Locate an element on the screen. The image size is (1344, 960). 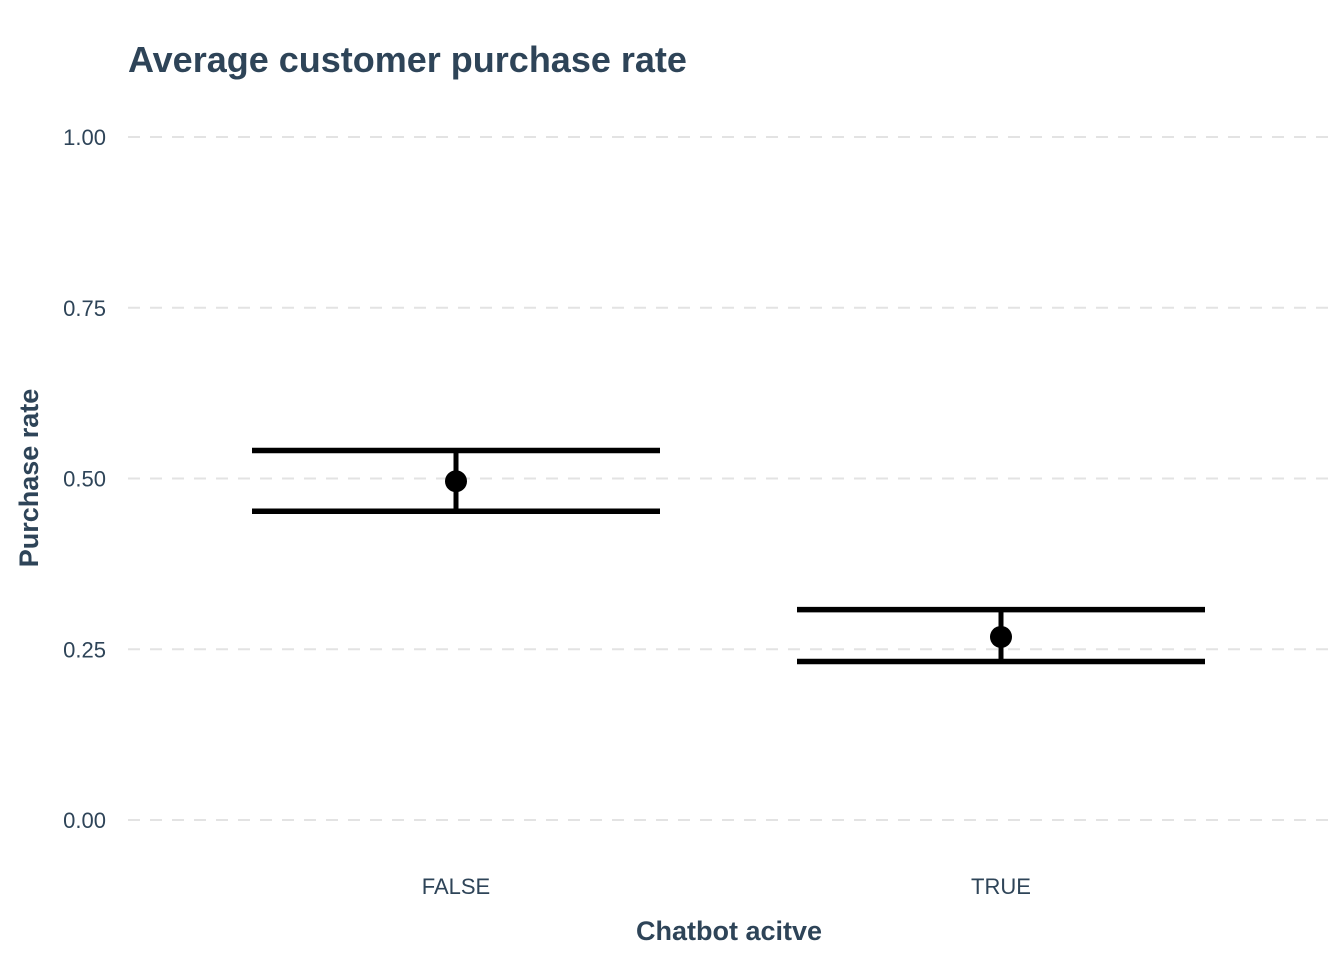
chart-title: Average customer purchase rate is located at coordinates (407, 59).